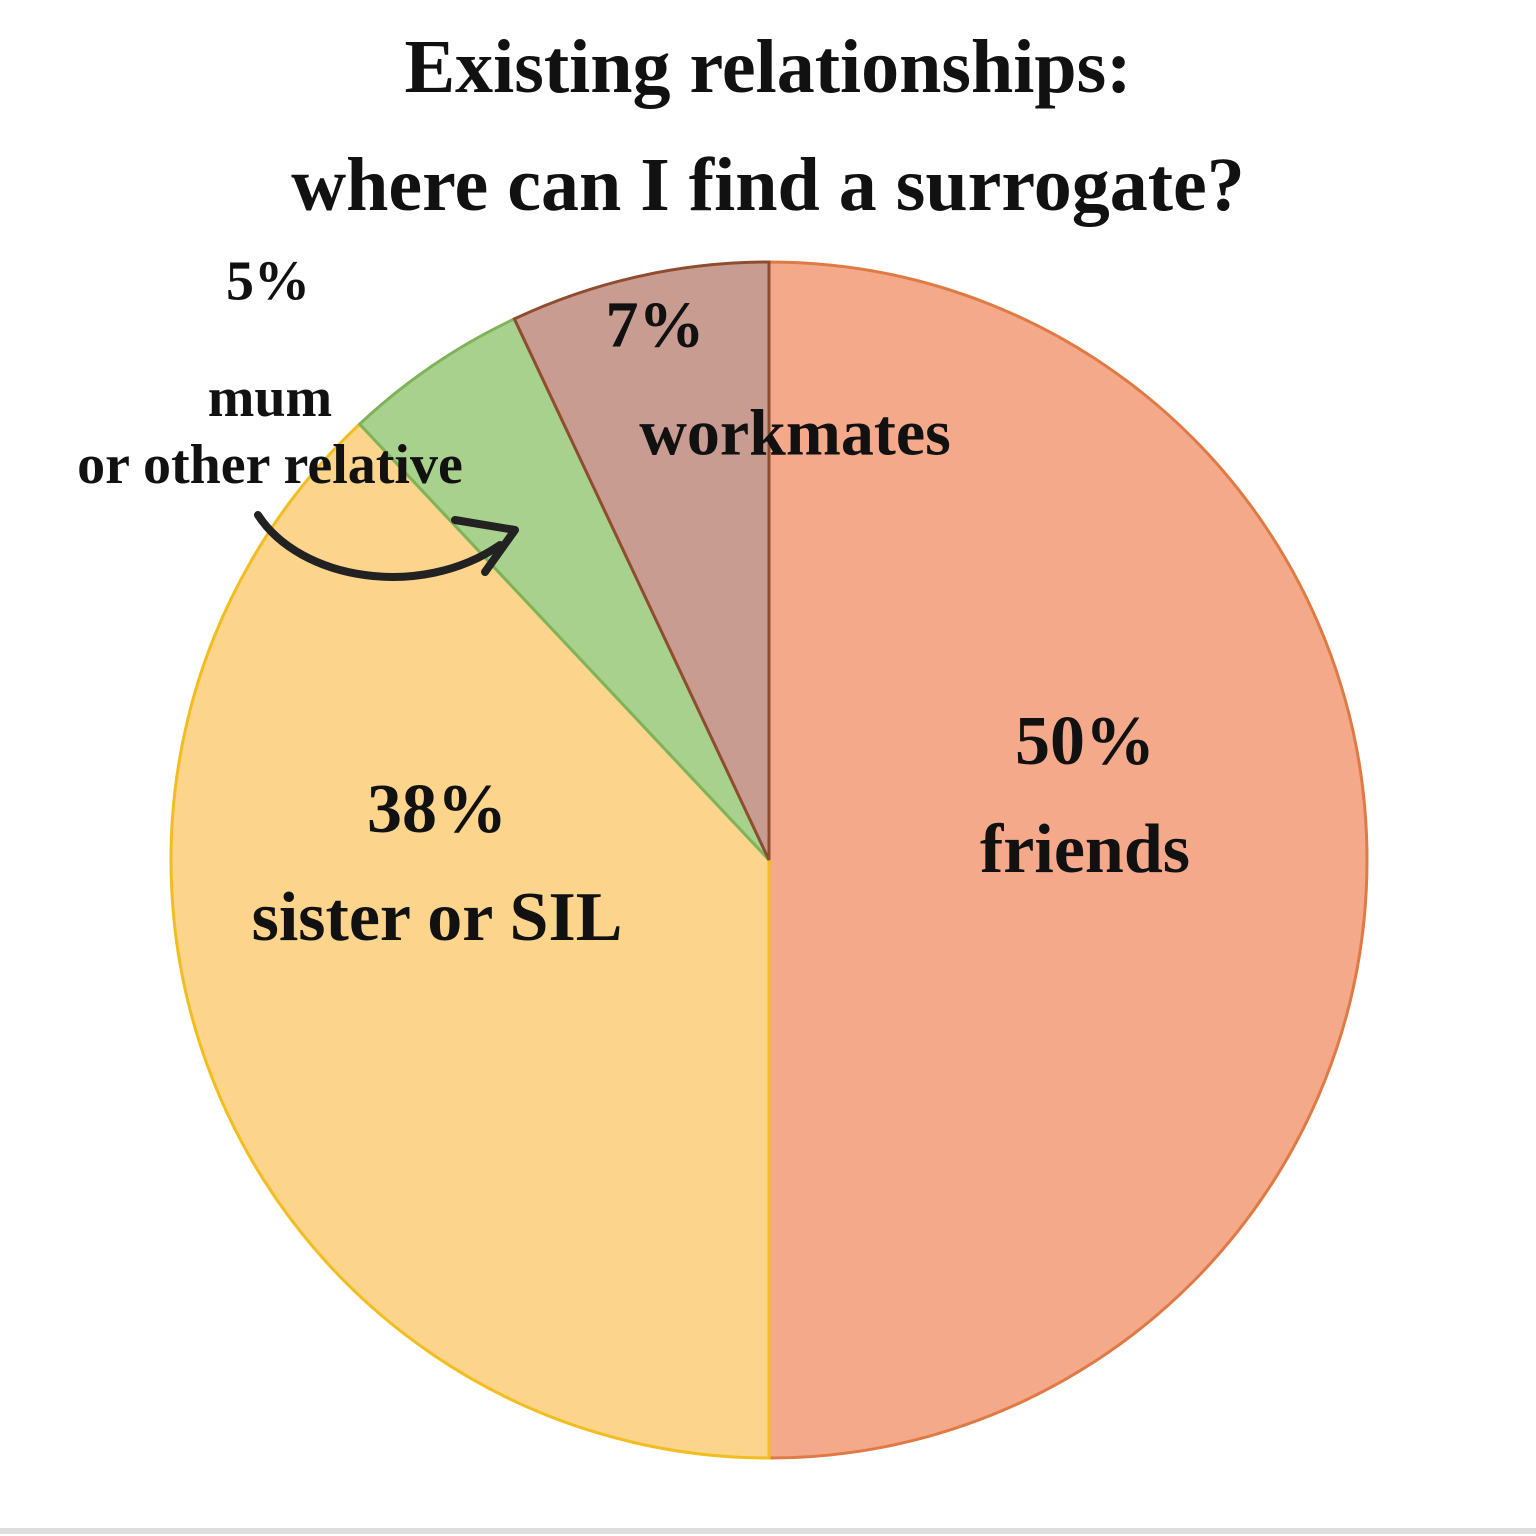 This screenshot has width=1536, height=1536. Describe the element at coordinates (437, 809) in the screenshot. I see `value-label: 38%` at that location.